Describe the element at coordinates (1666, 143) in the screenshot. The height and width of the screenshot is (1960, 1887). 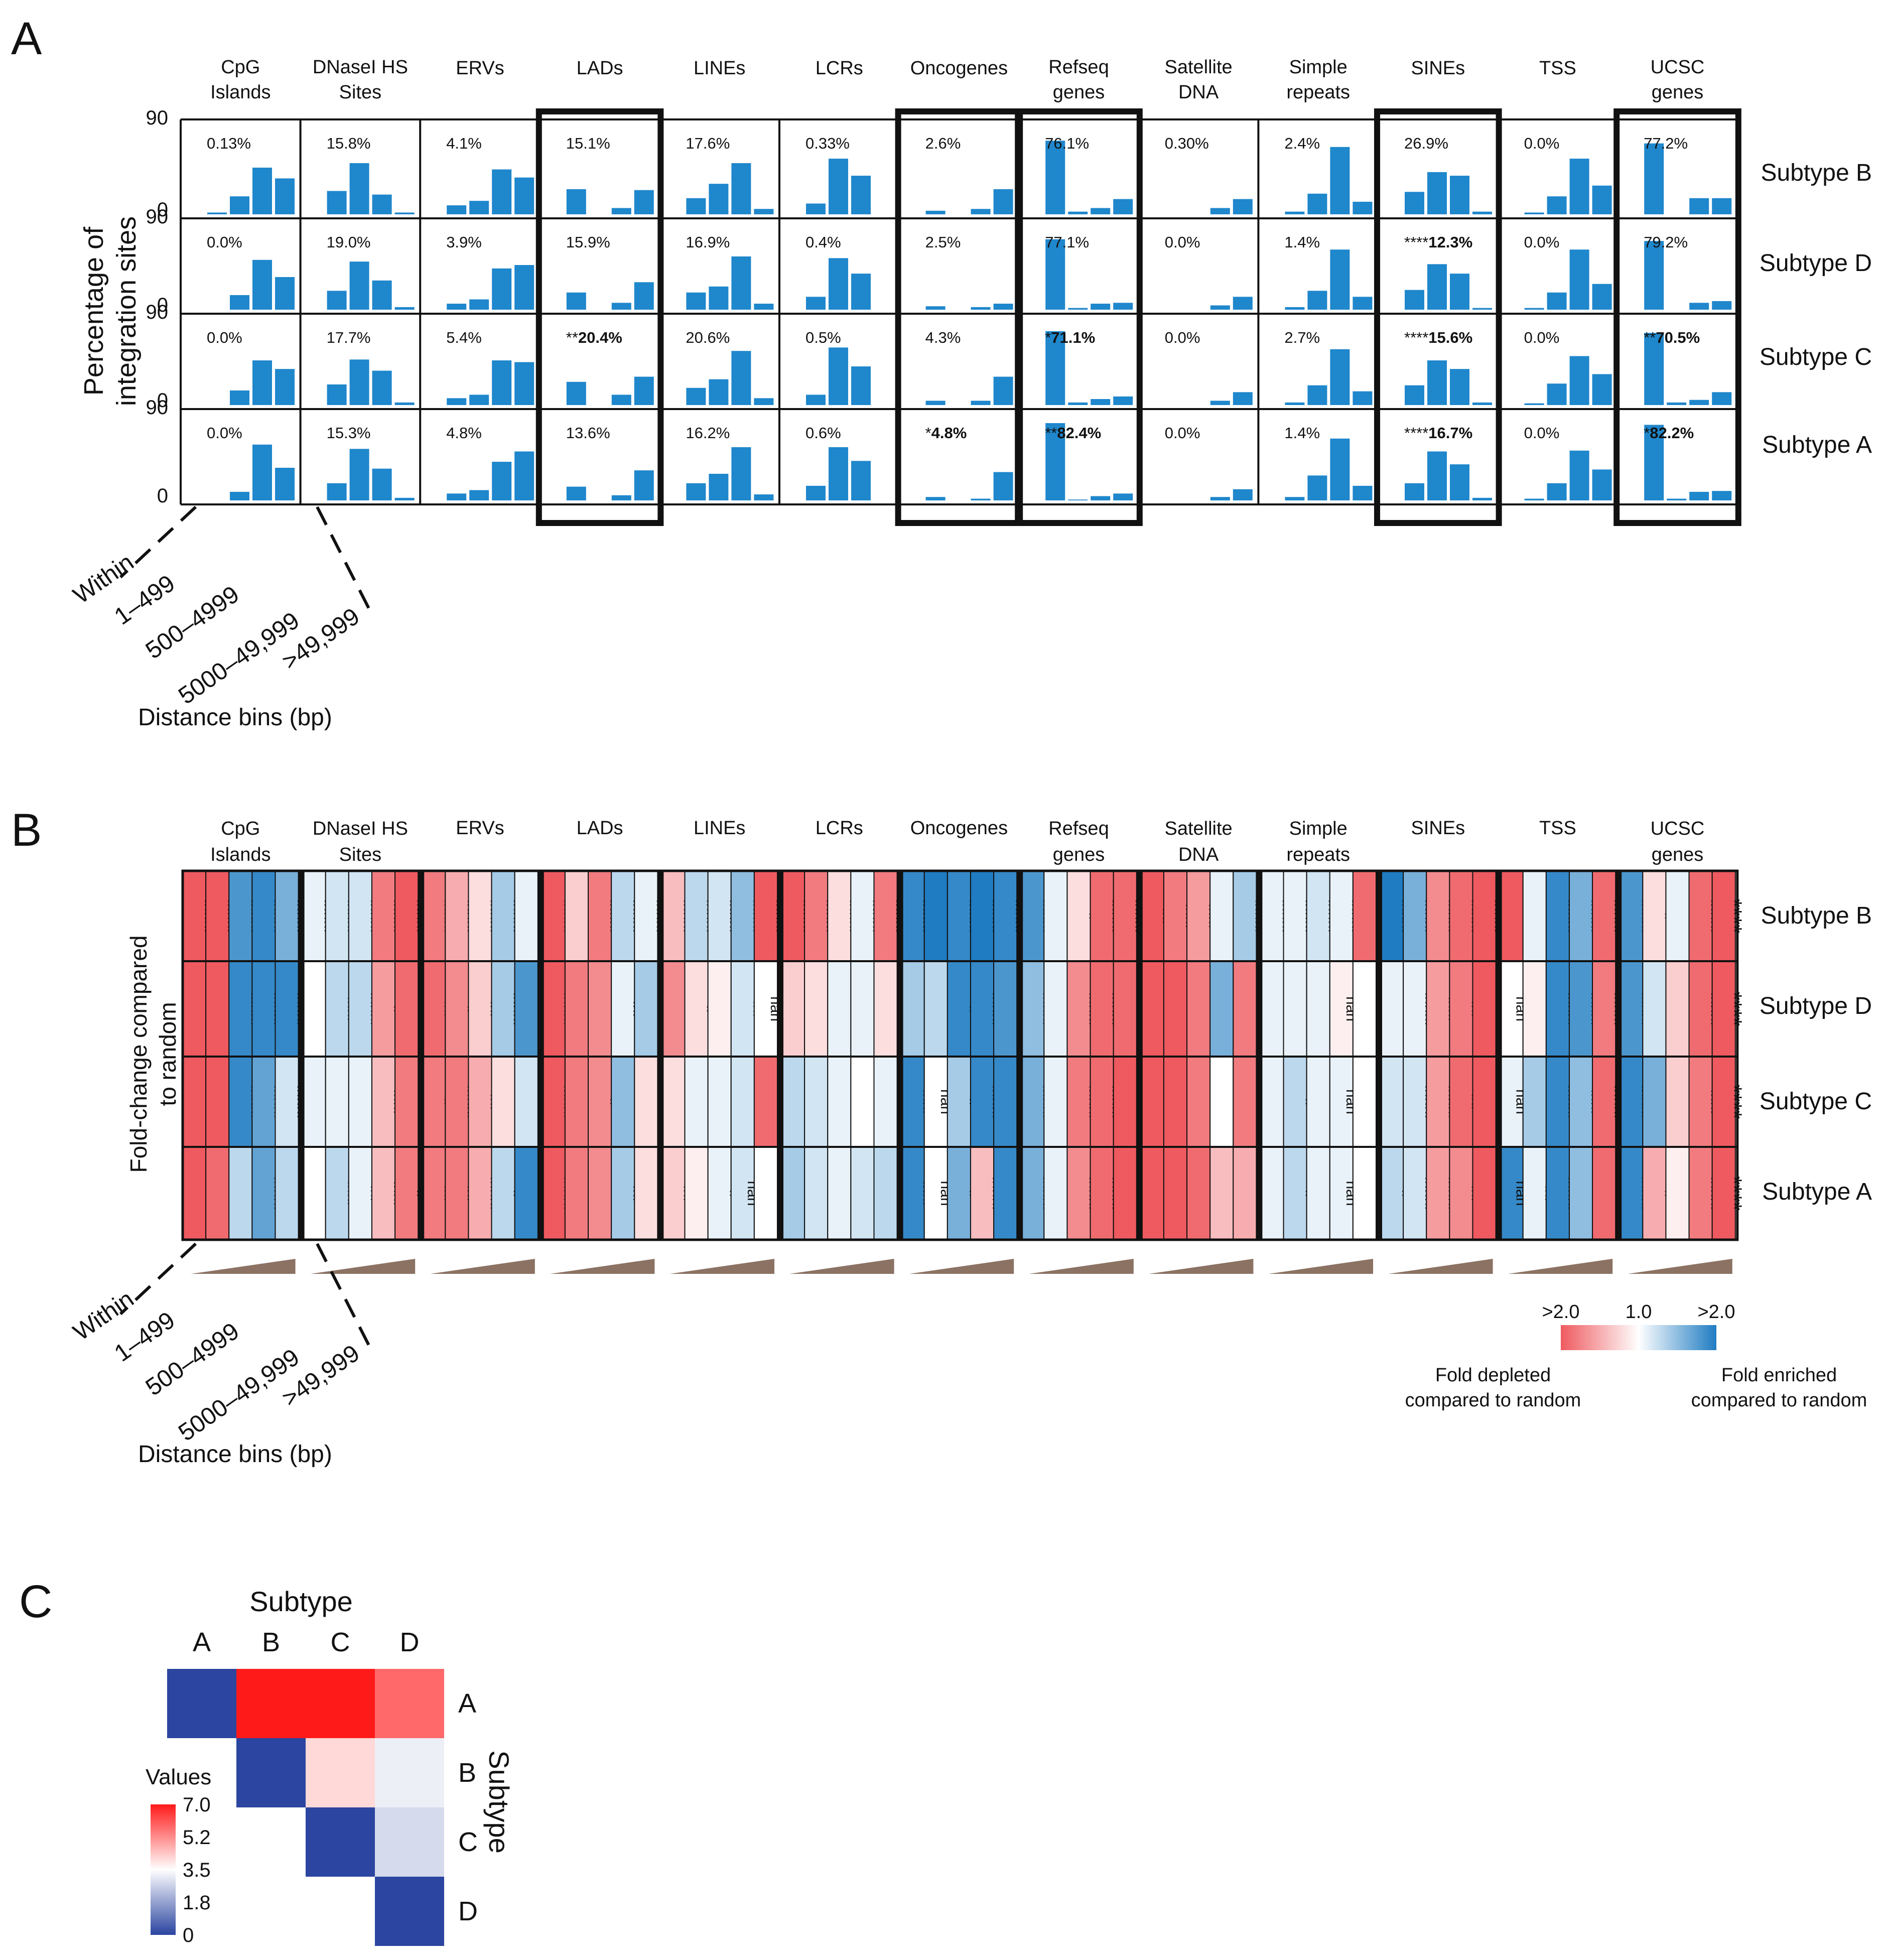
I see `percent-value: 77.2%` at that location.